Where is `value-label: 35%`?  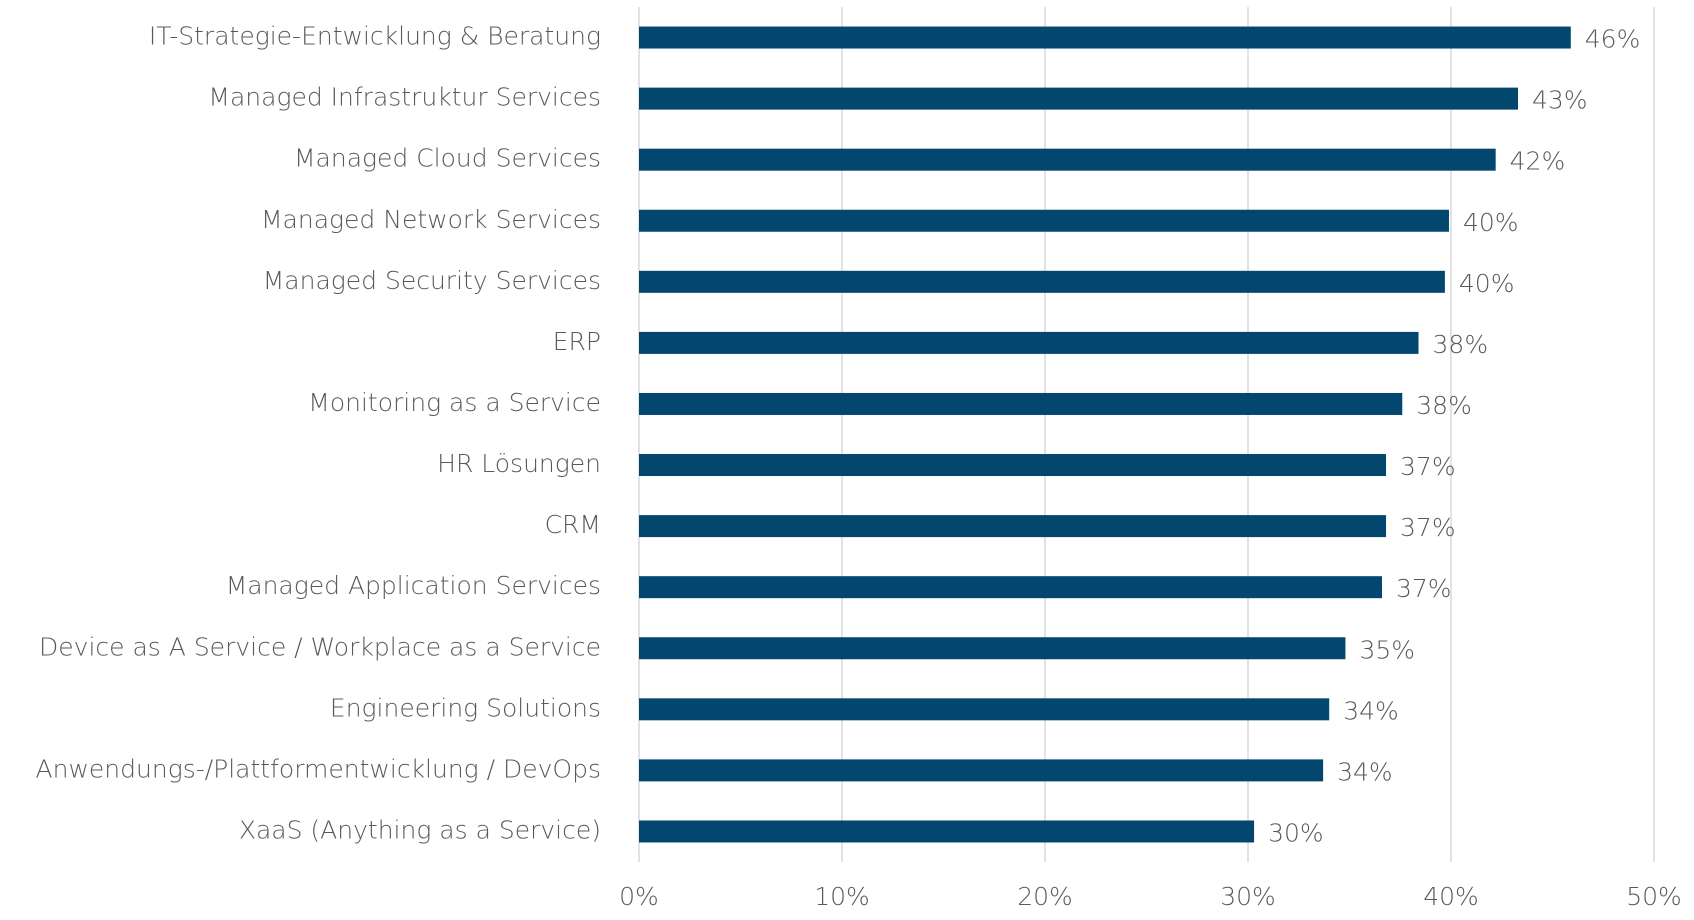
value-label: 35% is located at coordinates (1387, 649).